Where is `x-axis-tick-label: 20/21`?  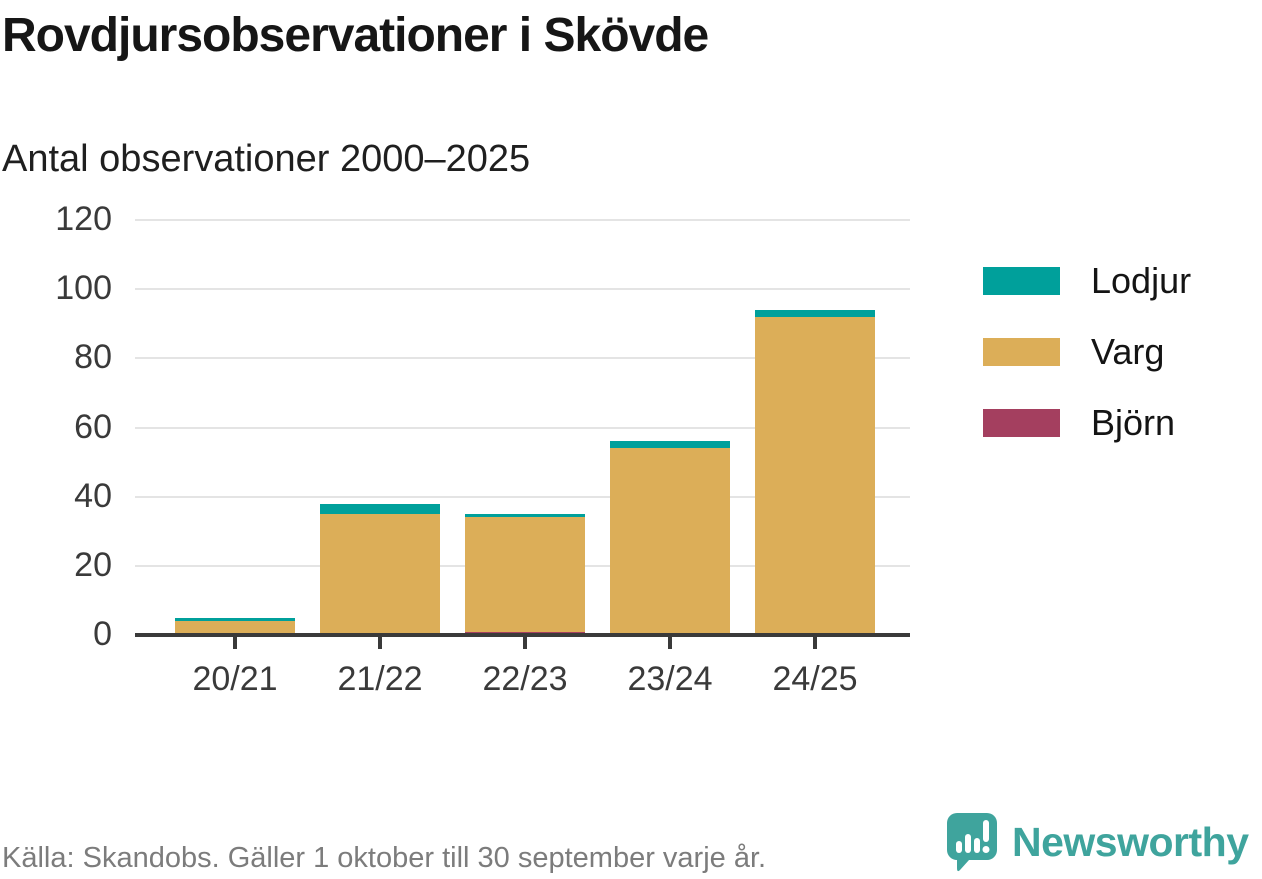 x-axis-tick-label: 20/21 is located at coordinates (235, 679).